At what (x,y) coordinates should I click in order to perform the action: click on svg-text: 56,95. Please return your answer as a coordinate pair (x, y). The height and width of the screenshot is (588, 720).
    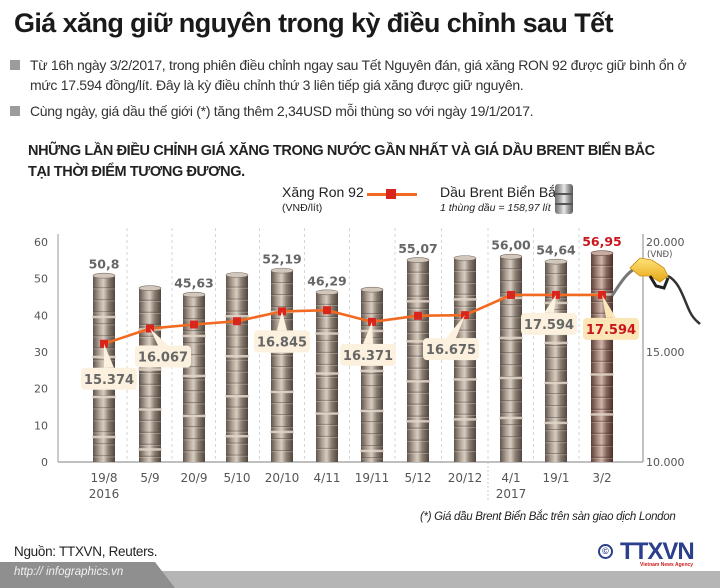
    Looking at the image, I should click on (602, 241).